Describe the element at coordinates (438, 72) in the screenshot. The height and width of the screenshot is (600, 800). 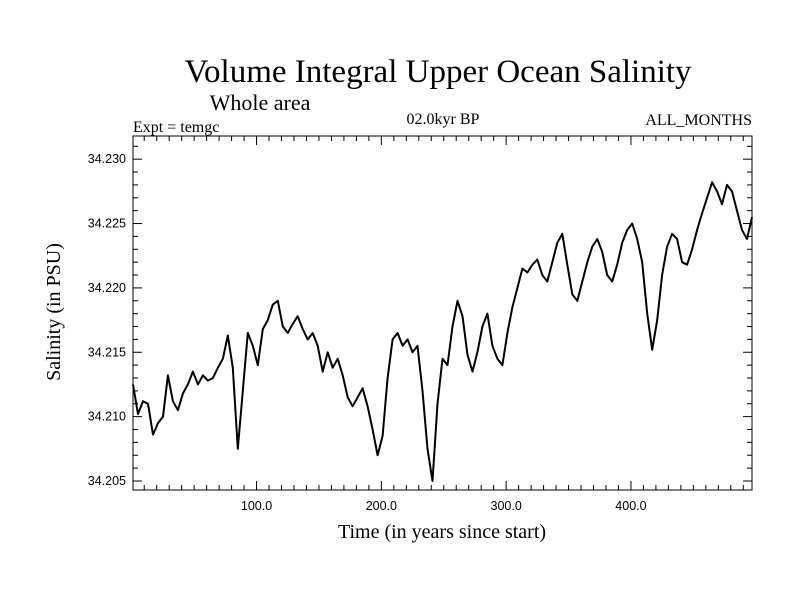
I see `chart-title: Volume Integral Upper Ocean Salinity` at that location.